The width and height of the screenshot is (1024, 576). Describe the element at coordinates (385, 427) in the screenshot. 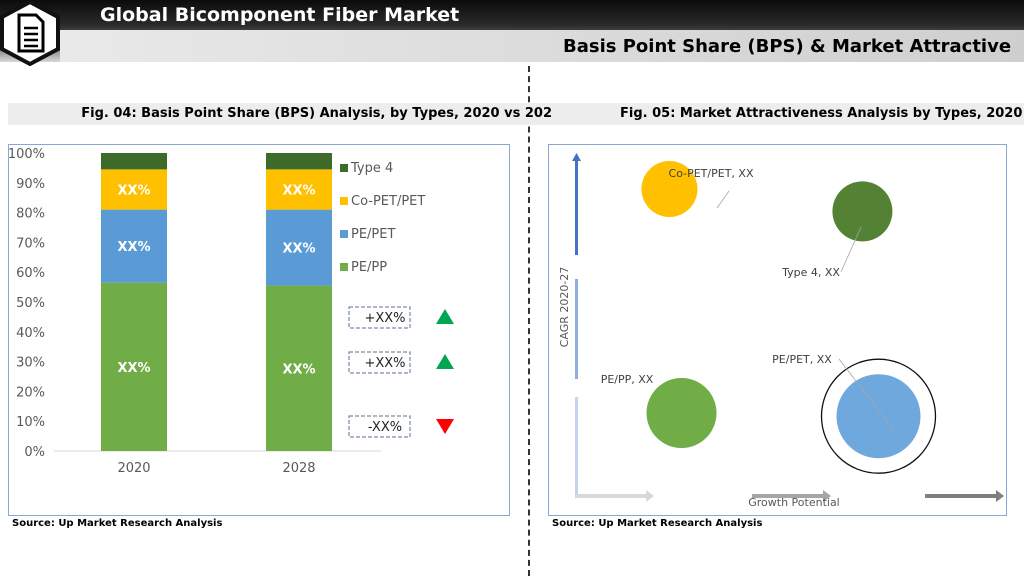

I see `change-label: -XX%` at that location.